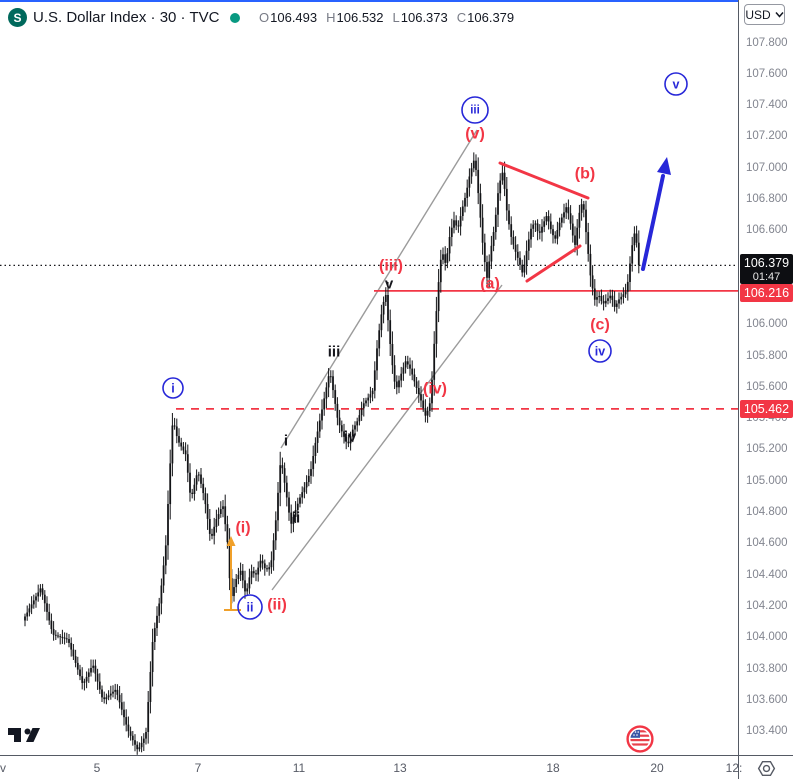  Describe the element at coordinates (198, 768) in the screenshot. I see `time-tick: 7` at that location.